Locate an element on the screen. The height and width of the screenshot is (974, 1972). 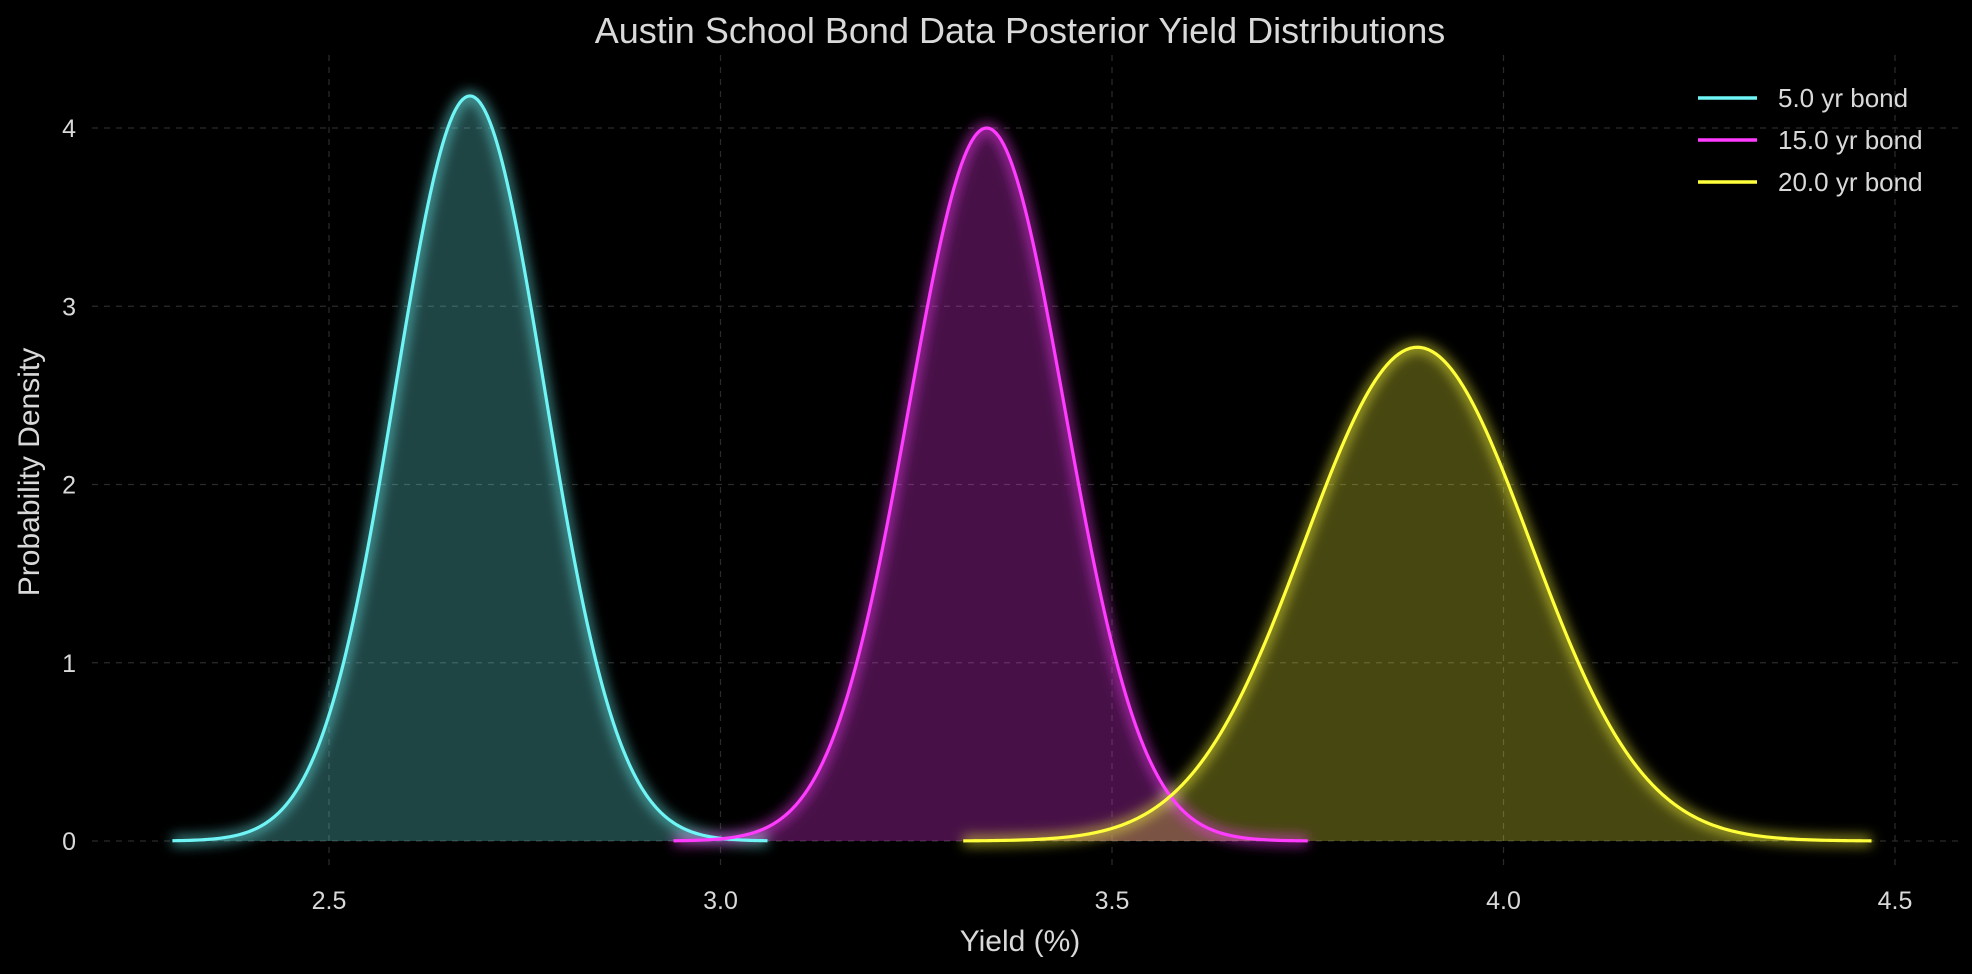
x-tick-label: 4.0 is located at coordinates (1503, 901).